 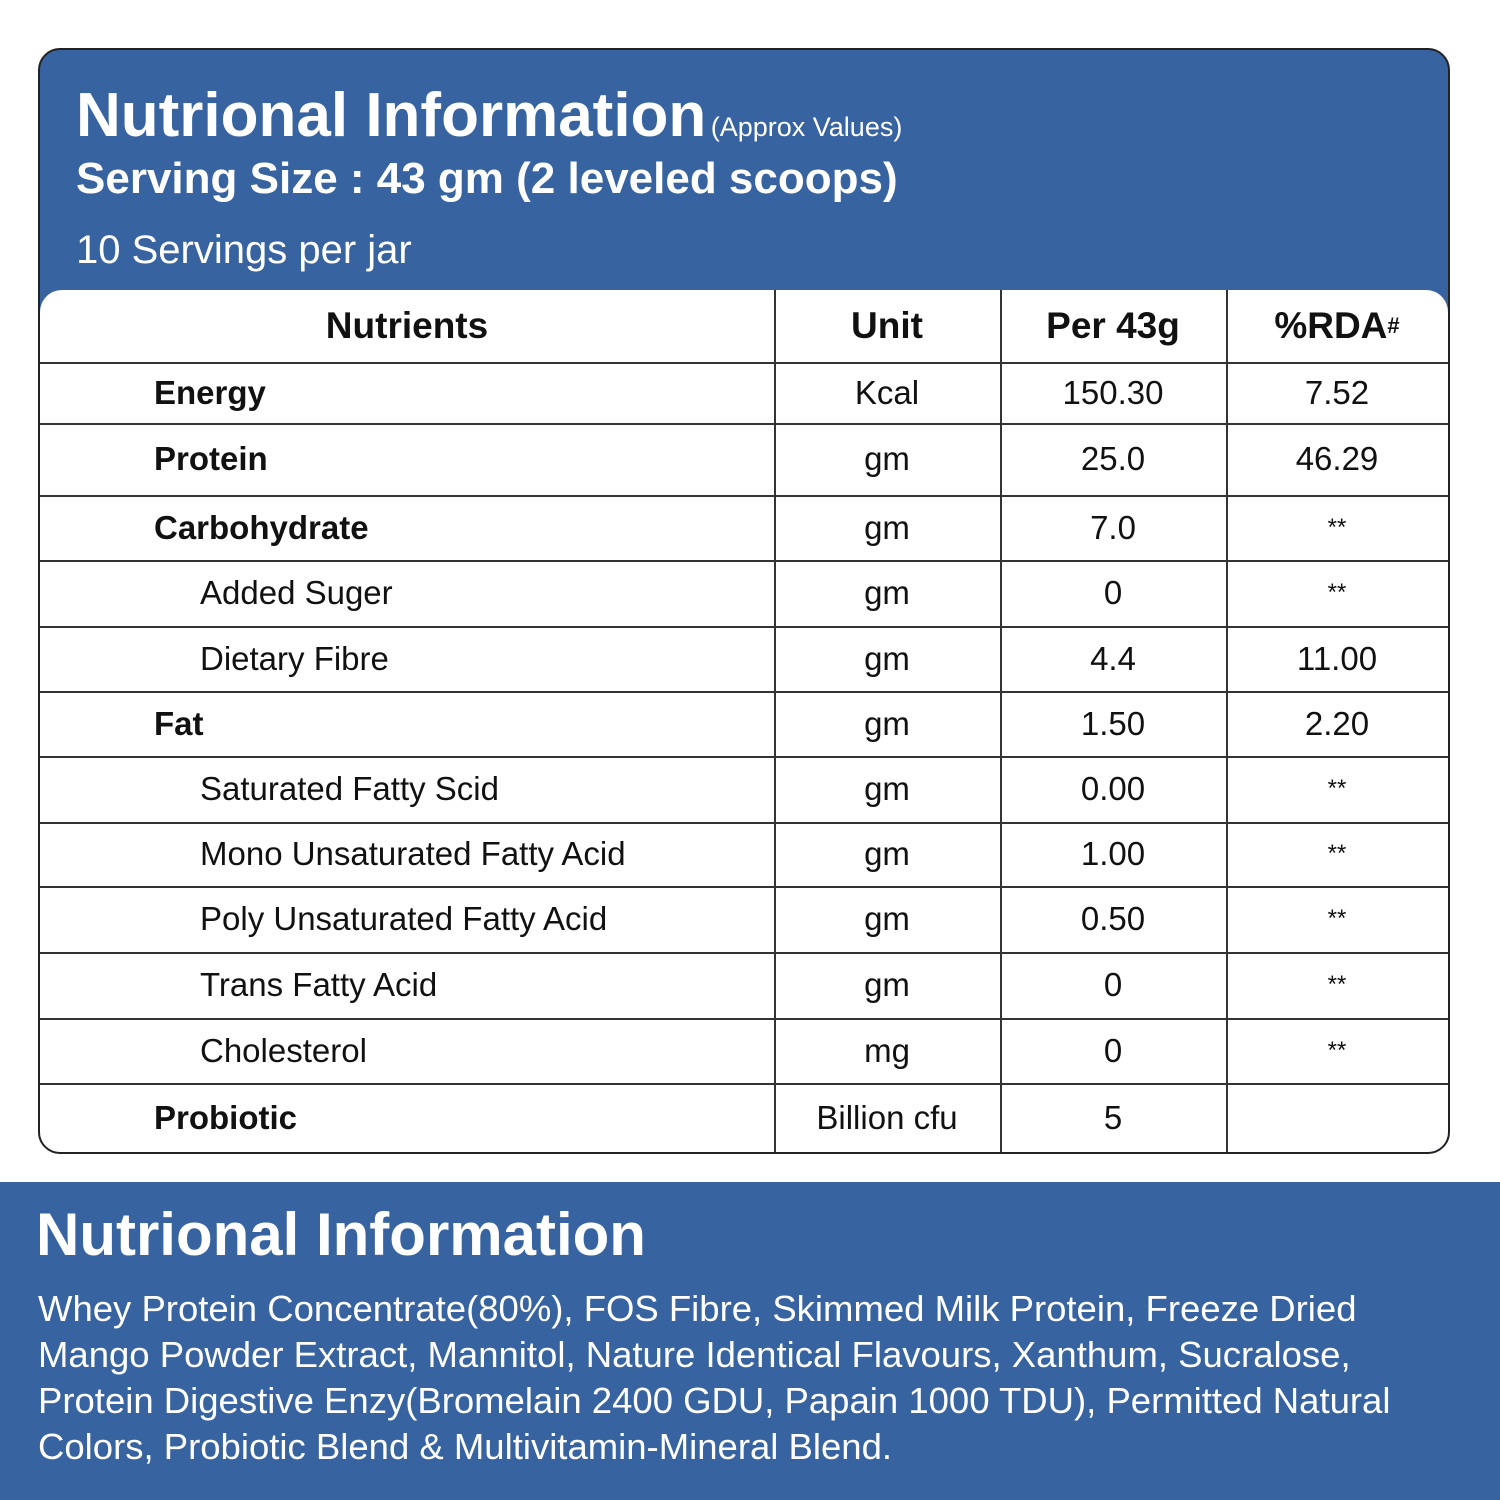 I want to click on nutrient-name: Energy, so click(x=210, y=392).